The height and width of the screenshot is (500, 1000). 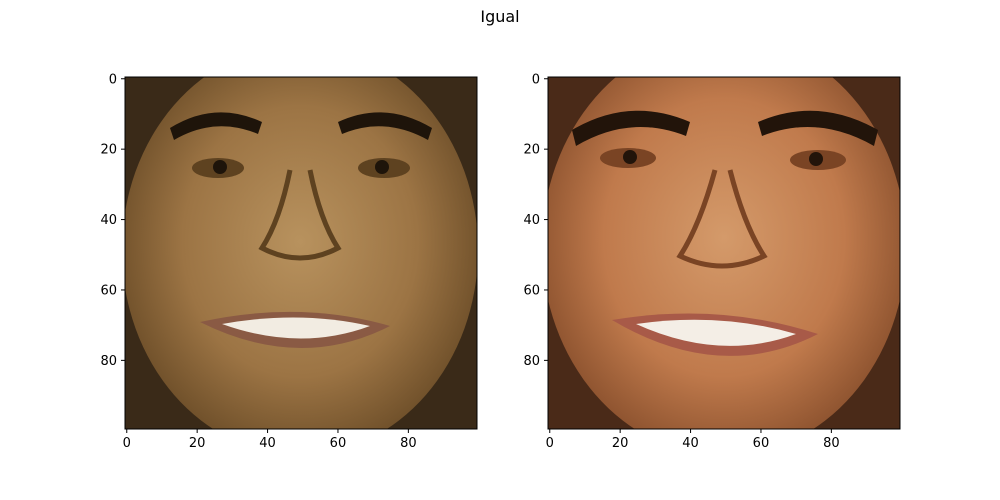 I want to click on left-y-tick-label: 40, so click(x=108, y=220).